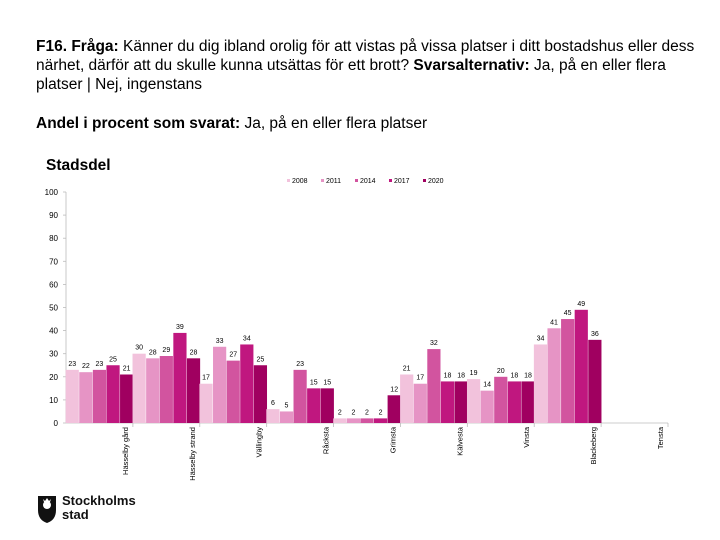  Describe the element at coordinates (420, 403) in the screenshot. I see `bar-5-2011` at that location.